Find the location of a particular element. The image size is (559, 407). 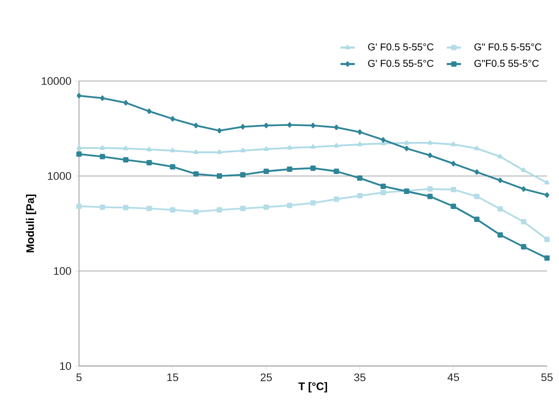

x-tick-label: 45 is located at coordinates (454, 377).